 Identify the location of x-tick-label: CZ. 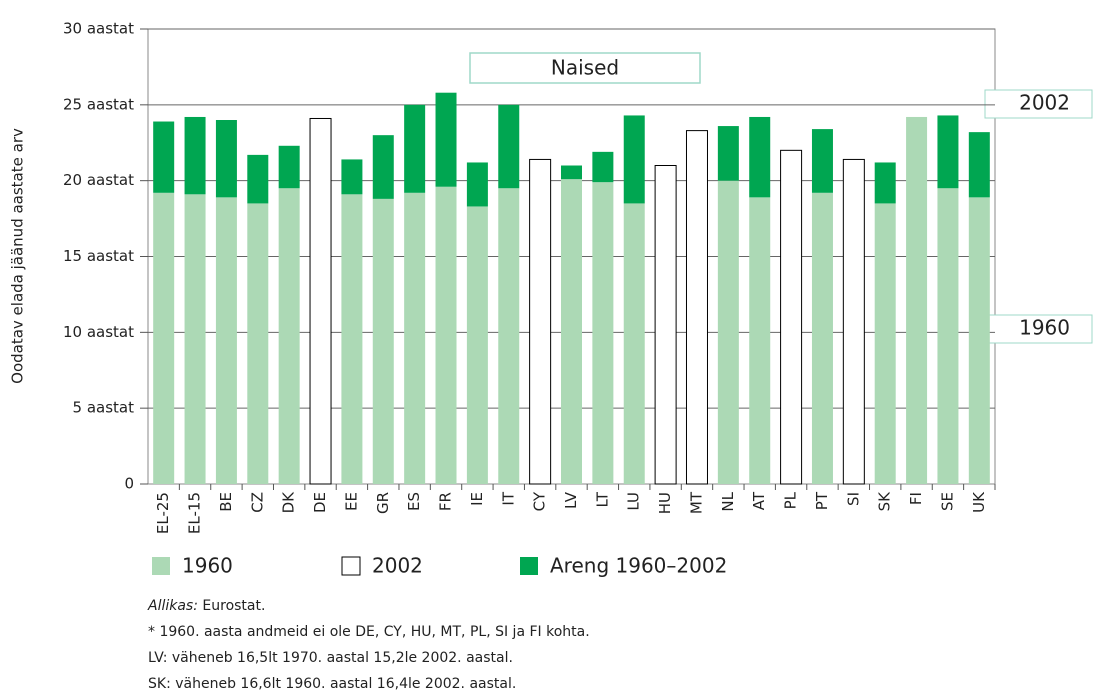
(257, 502).